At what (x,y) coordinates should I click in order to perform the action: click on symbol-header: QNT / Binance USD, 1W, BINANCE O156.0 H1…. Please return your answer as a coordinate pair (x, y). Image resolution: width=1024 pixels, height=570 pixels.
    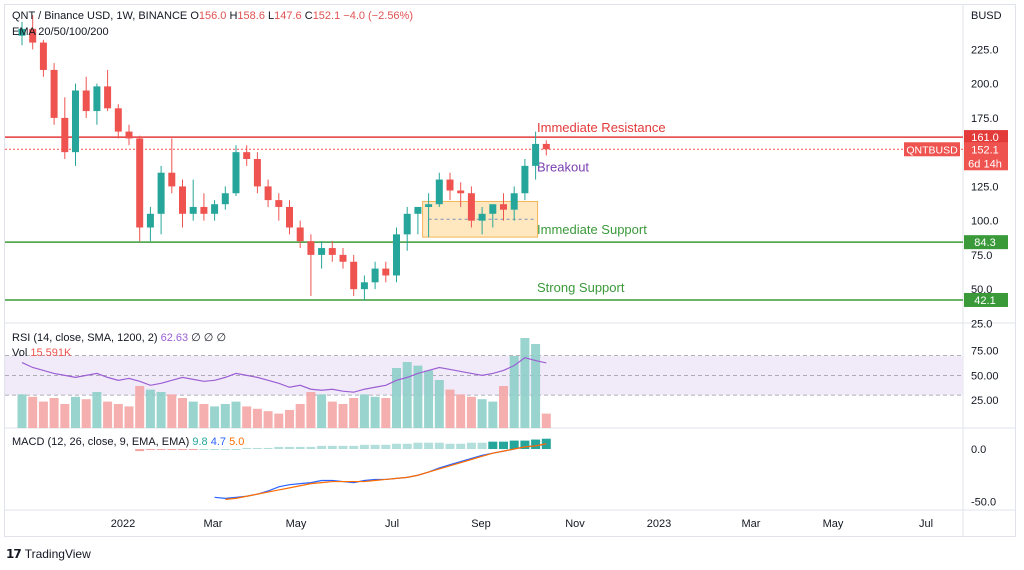
    Looking at the image, I should click on (212, 16).